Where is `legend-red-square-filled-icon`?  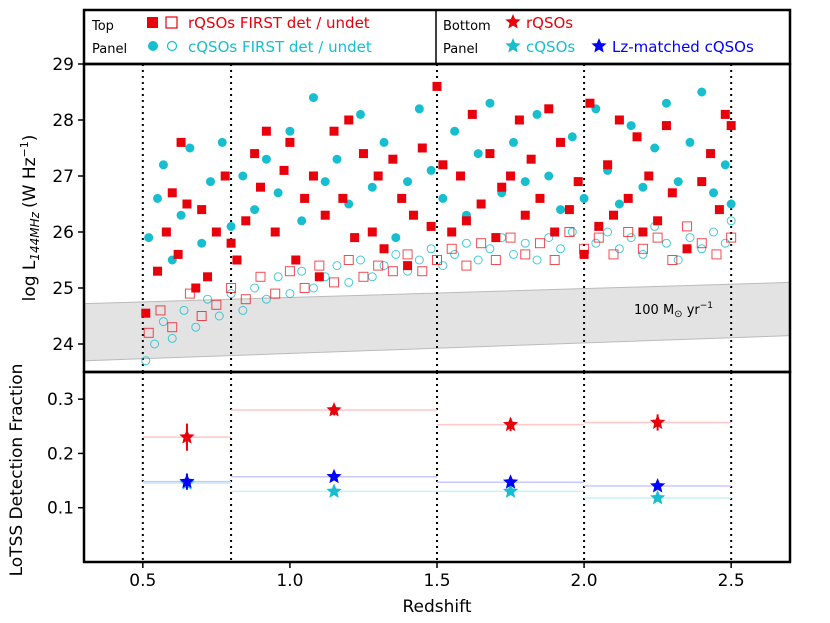
legend-red-square-filled-icon is located at coordinates (152, 22).